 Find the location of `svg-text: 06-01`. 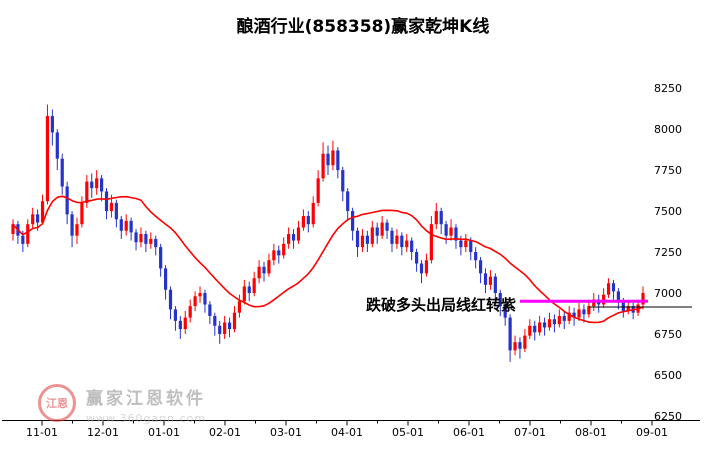

svg-text: 06-01 is located at coordinates (469, 432).